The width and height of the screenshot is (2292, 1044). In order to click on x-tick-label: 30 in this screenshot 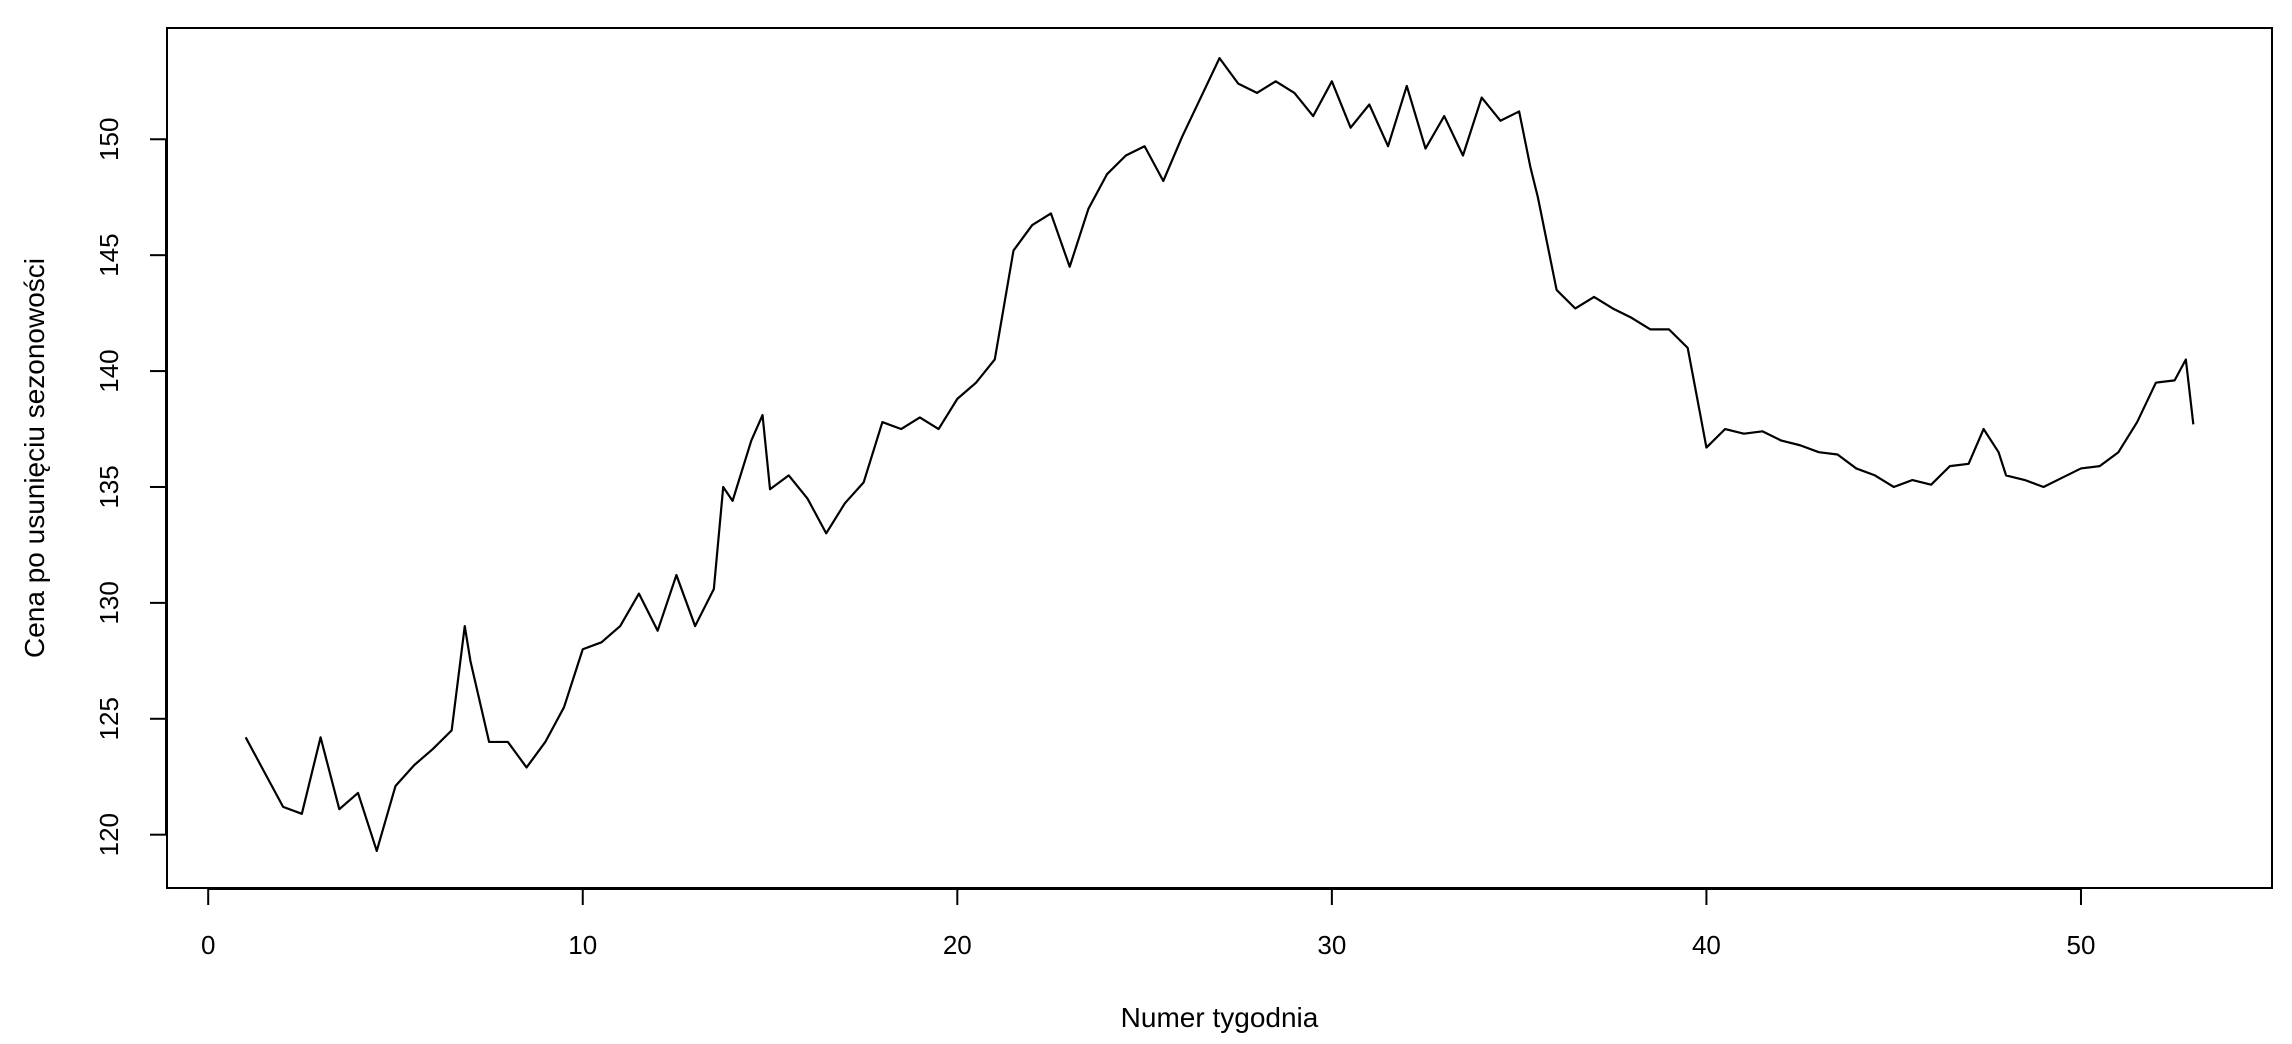, I will do `click(1331, 945)`.